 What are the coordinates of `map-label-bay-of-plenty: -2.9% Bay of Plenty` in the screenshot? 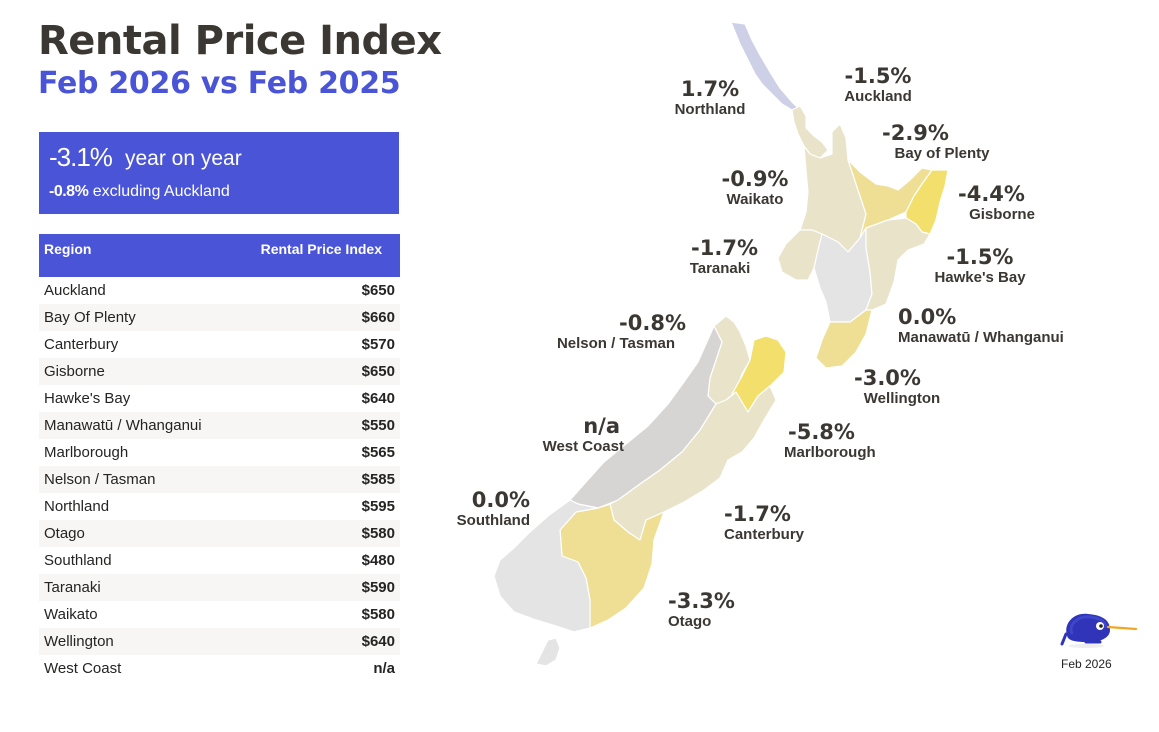 It's located at (942, 142).